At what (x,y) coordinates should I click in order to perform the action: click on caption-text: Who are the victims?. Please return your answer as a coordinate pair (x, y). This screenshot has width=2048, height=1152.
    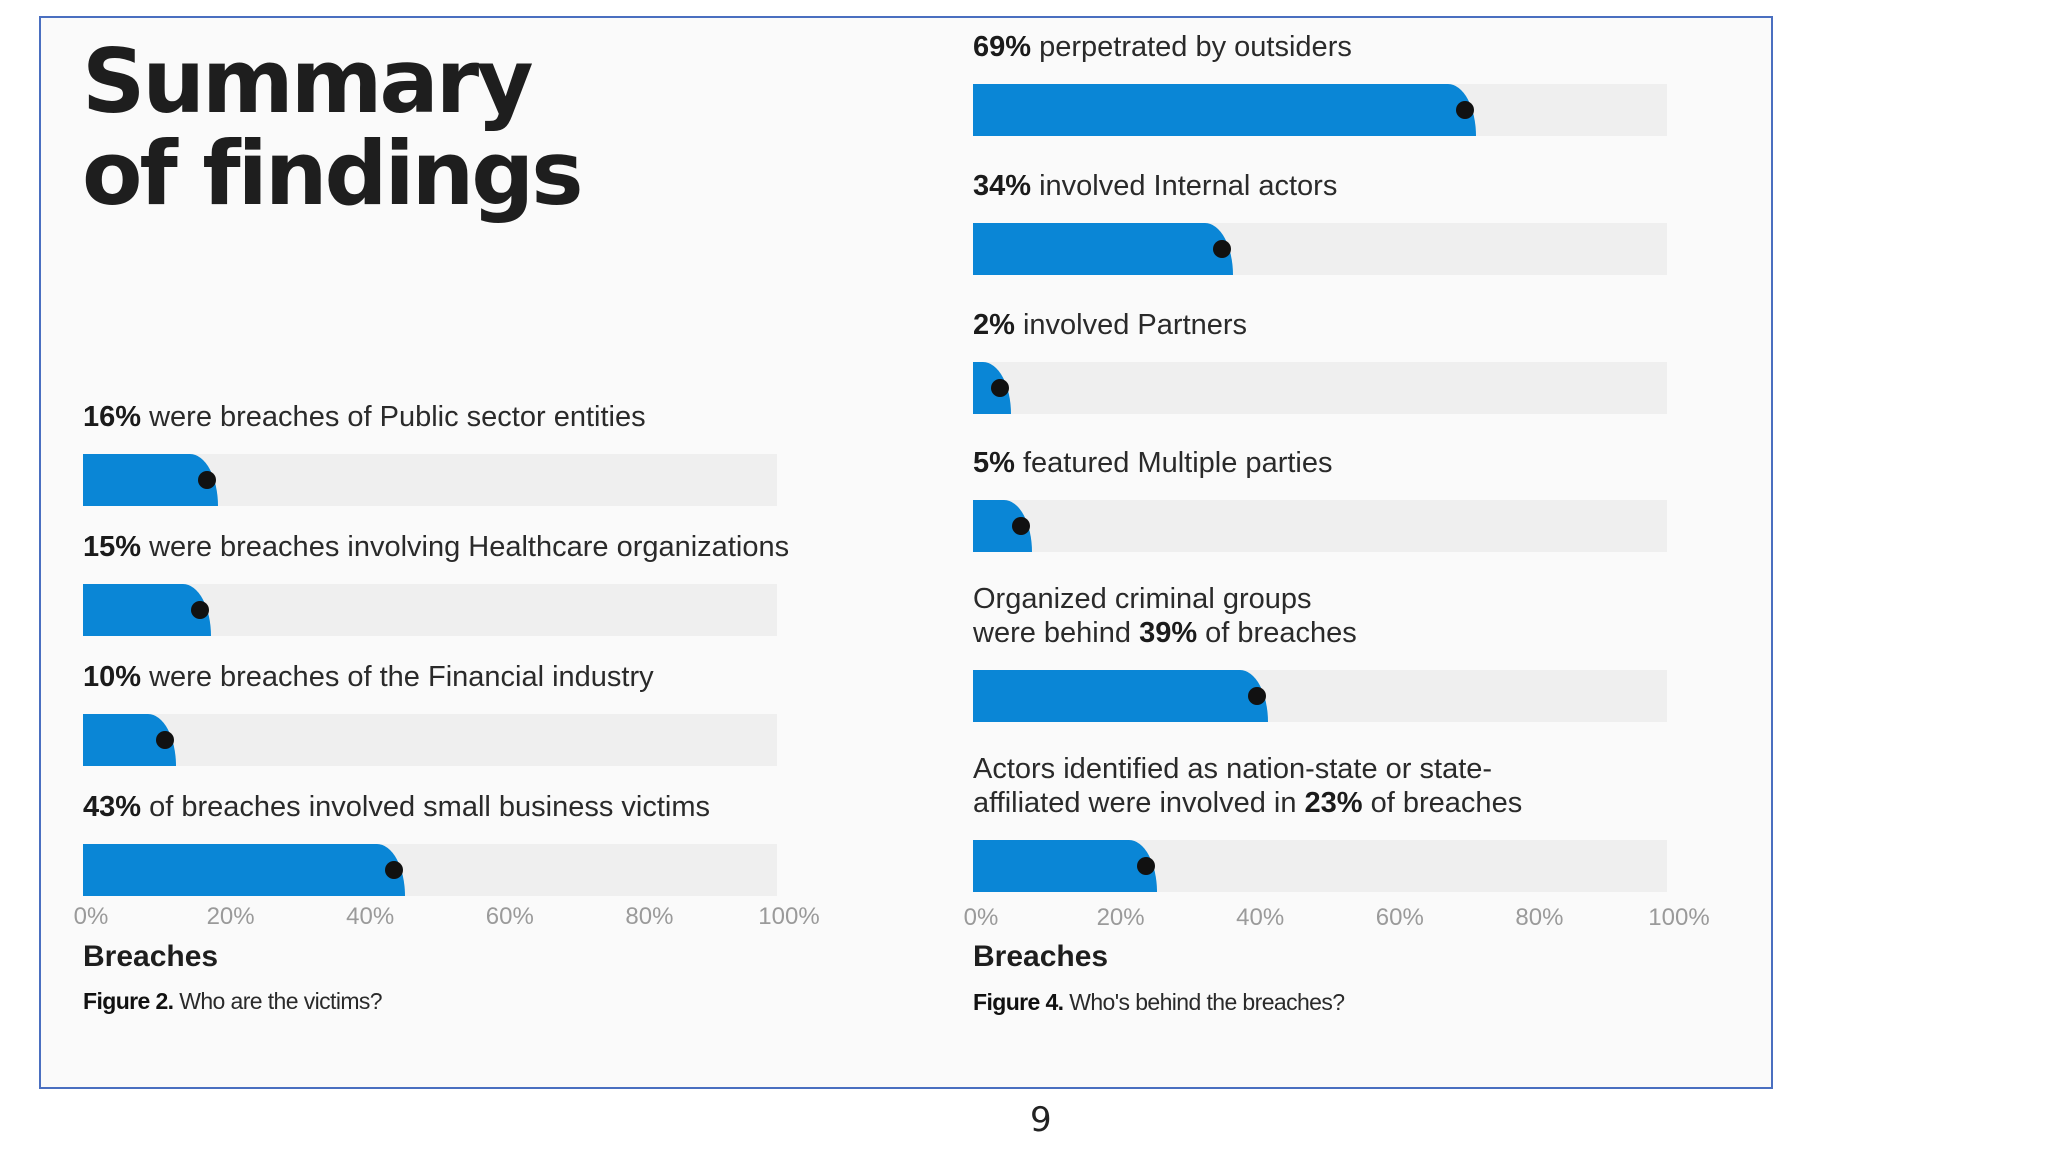
    Looking at the image, I should click on (277, 1001).